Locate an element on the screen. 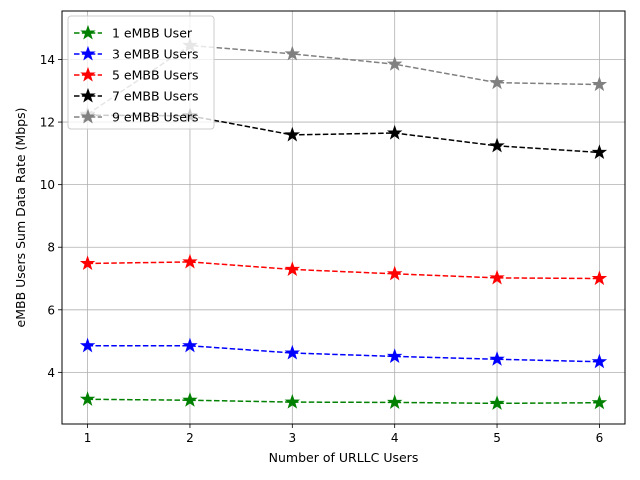 This screenshot has height=480, width=640. y-axis-label: eMBB Users Sum Data Rate (Mbps) is located at coordinates (20, 218).